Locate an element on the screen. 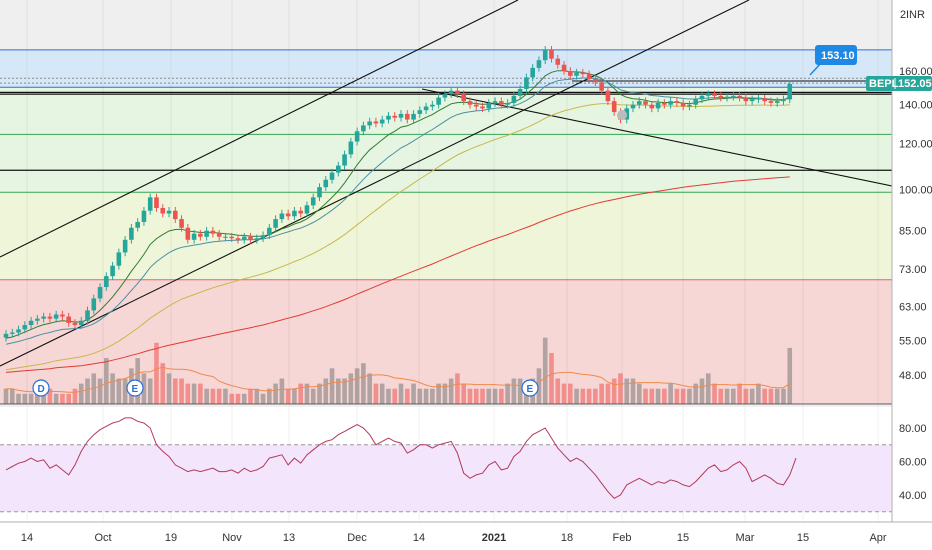  price-tick-label: 48.00 is located at coordinates (913, 376).